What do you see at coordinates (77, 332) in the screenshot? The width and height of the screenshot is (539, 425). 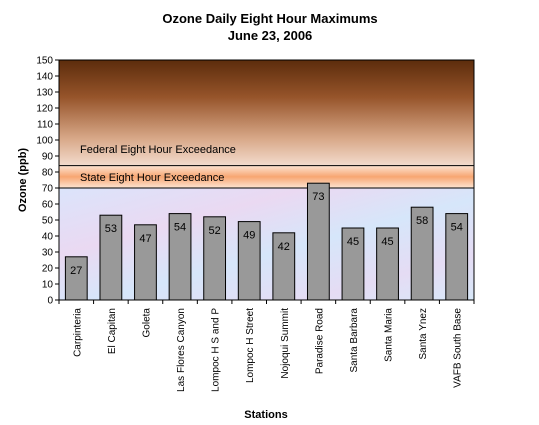 I see `x-tick-label: Carpinteria` at bounding box center [77, 332].